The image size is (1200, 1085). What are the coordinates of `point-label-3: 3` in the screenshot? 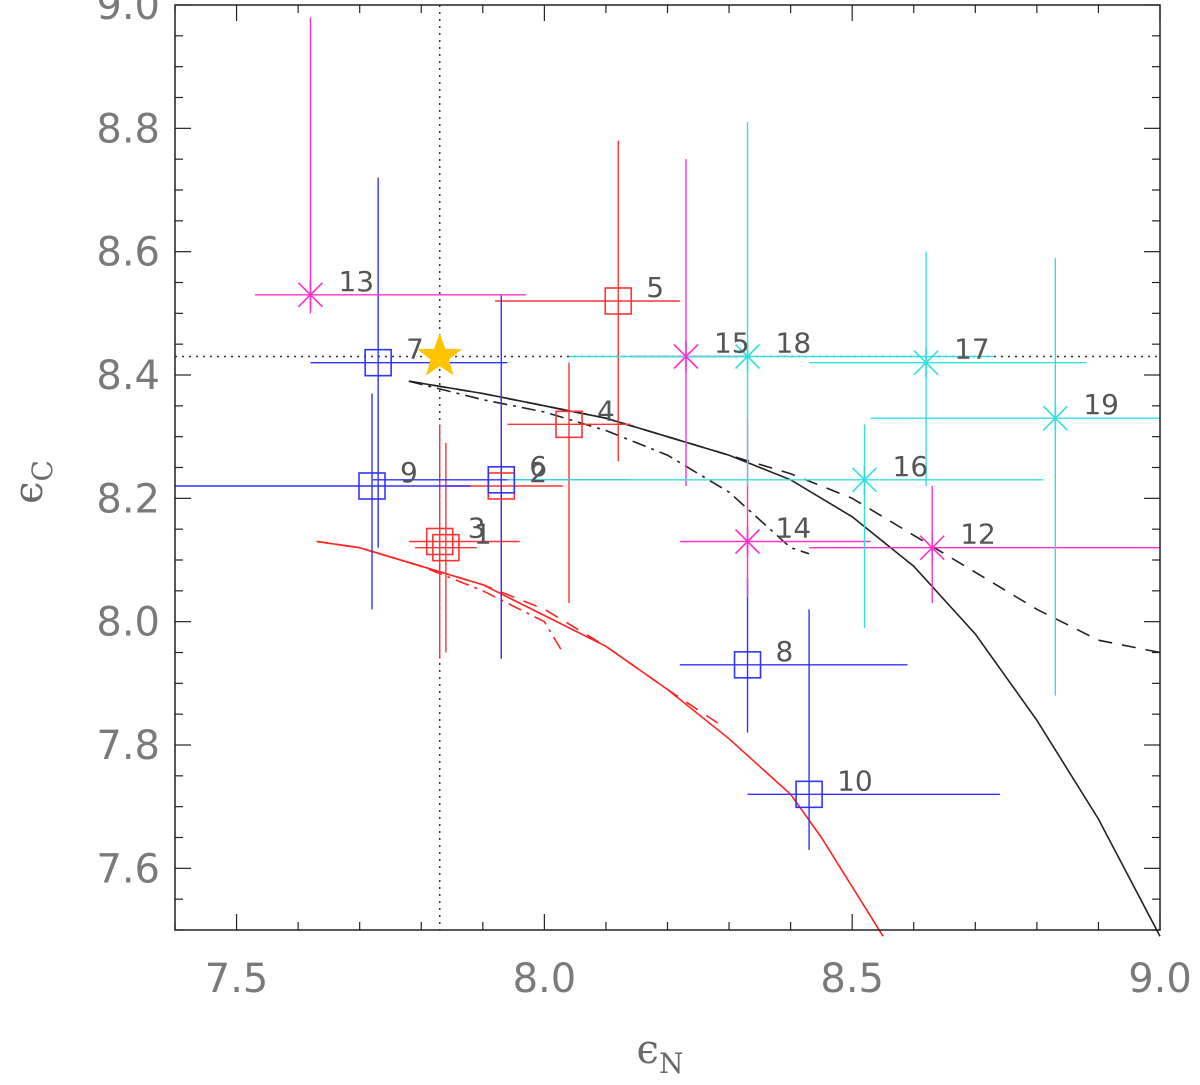 It's located at (477, 528).